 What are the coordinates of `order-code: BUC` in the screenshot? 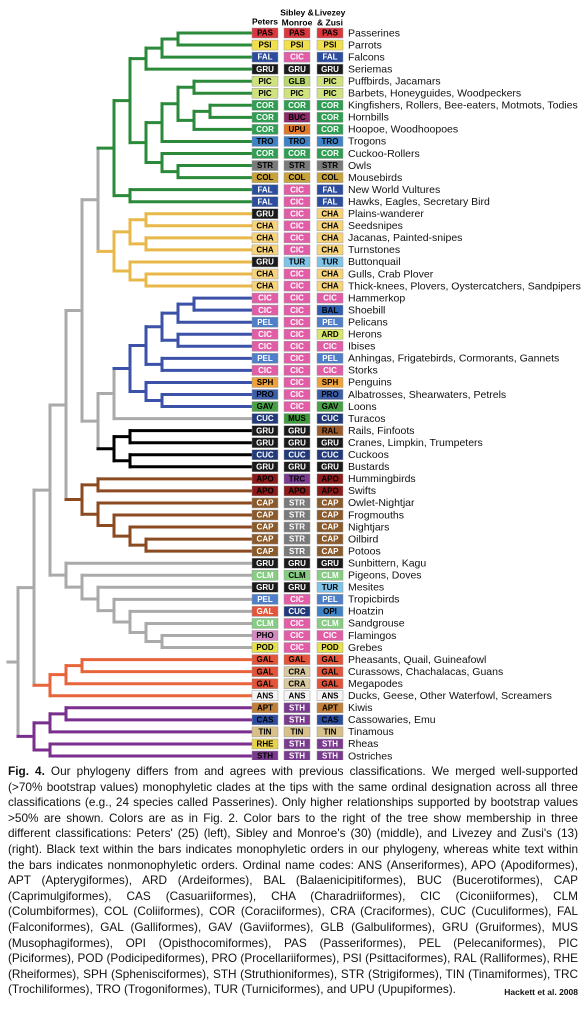 It's located at (297, 117).